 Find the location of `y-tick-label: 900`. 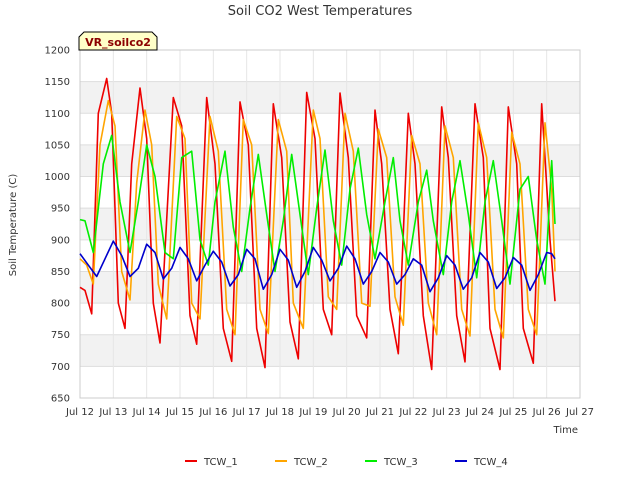

y-tick-label: 900 is located at coordinates (60, 240).